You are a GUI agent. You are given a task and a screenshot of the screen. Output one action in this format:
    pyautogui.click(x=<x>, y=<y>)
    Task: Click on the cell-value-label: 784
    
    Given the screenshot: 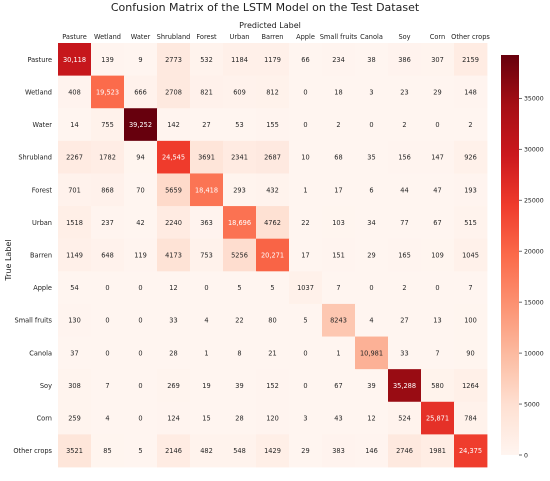 What is the action you would take?
    pyautogui.click(x=470, y=419)
    